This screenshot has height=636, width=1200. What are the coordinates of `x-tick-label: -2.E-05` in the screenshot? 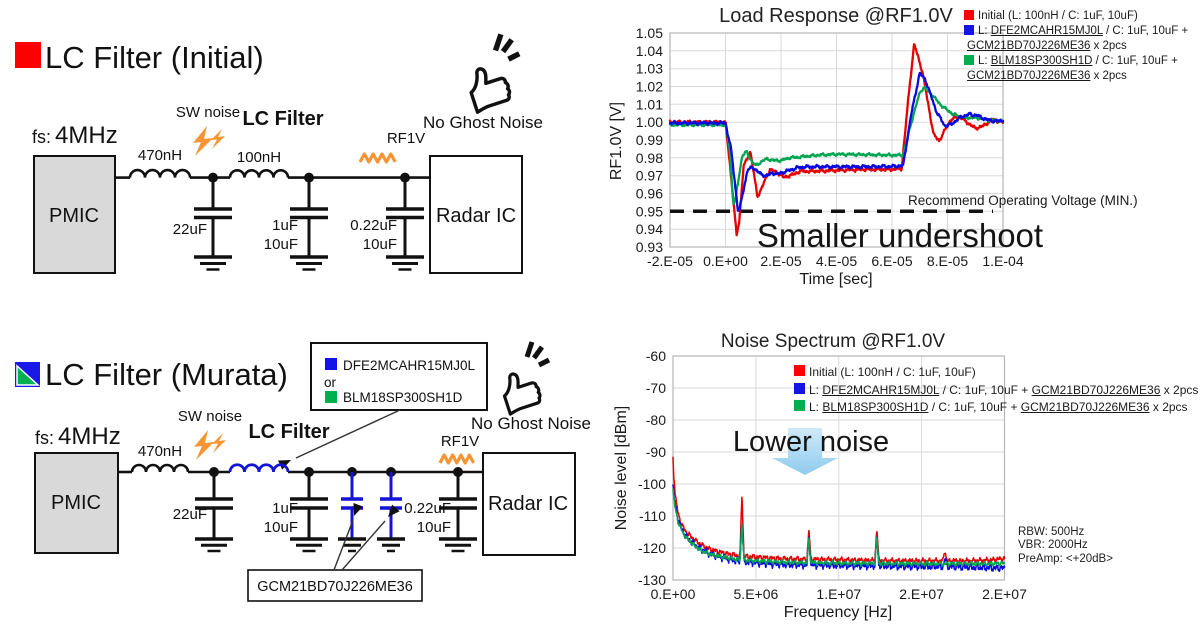 It's located at (670, 261).